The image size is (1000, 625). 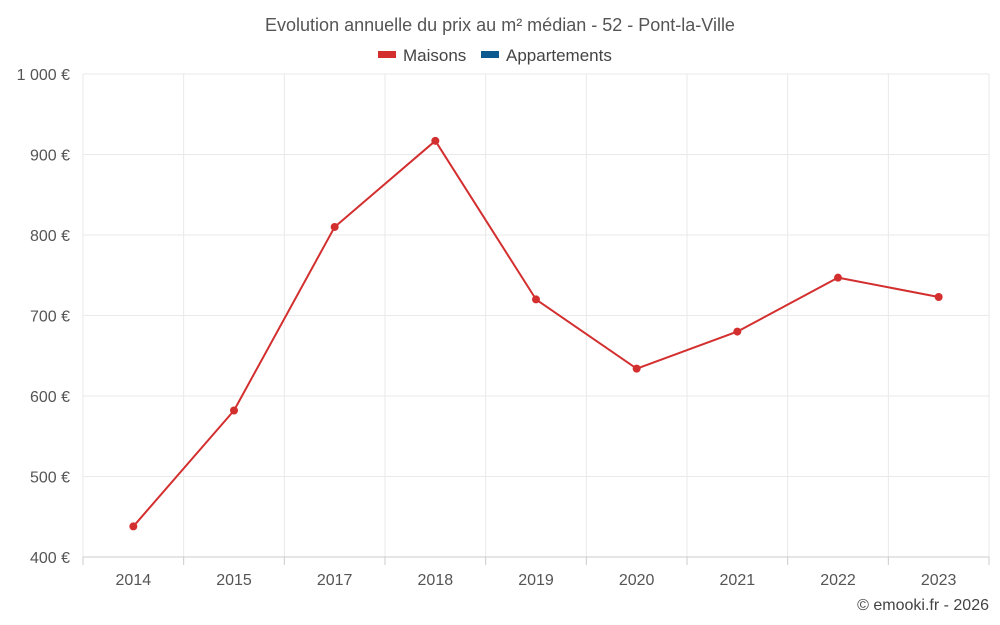 What do you see at coordinates (387, 54) in the screenshot?
I see `legend-swatch-maisons` at bounding box center [387, 54].